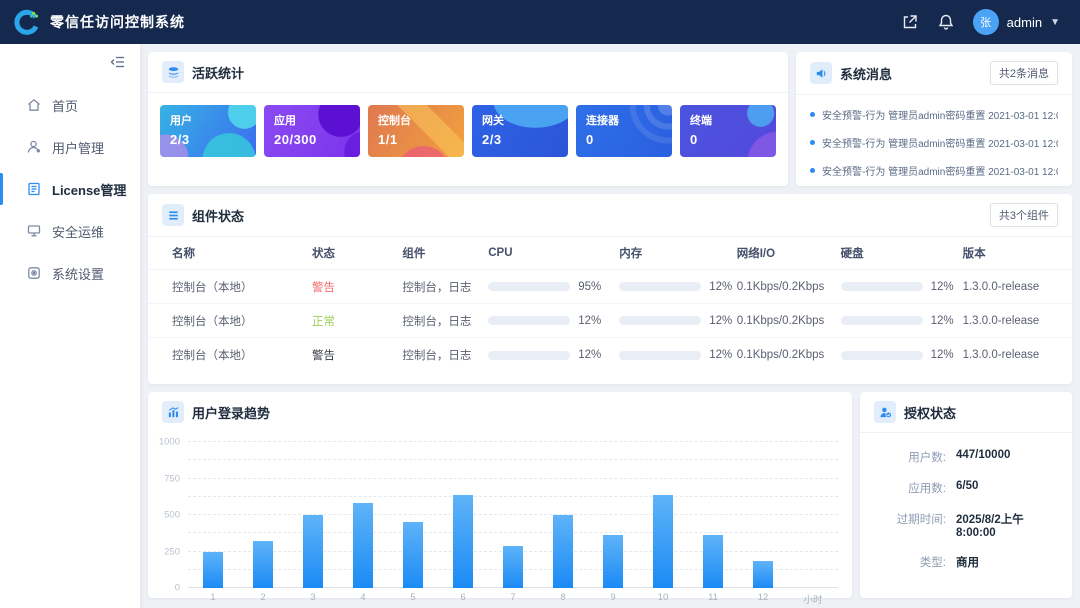 Image resolution: width=1080 pixels, height=608 pixels. I want to click on sidebar-item-label: 用户管理, so click(78, 148).